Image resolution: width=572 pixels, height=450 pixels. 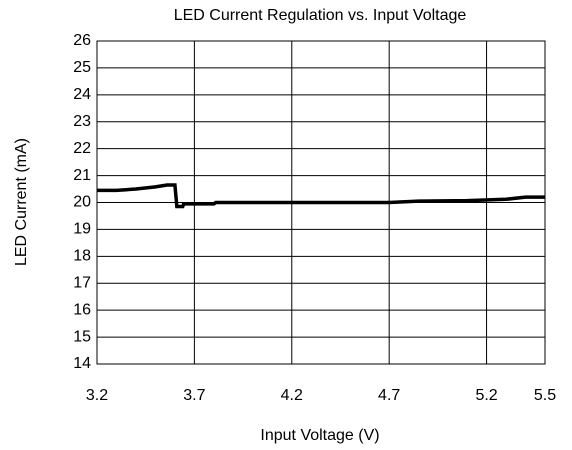 What do you see at coordinates (82, 202) in the screenshot?
I see `y-tick-label: 20` at bounding box center [82, 202].